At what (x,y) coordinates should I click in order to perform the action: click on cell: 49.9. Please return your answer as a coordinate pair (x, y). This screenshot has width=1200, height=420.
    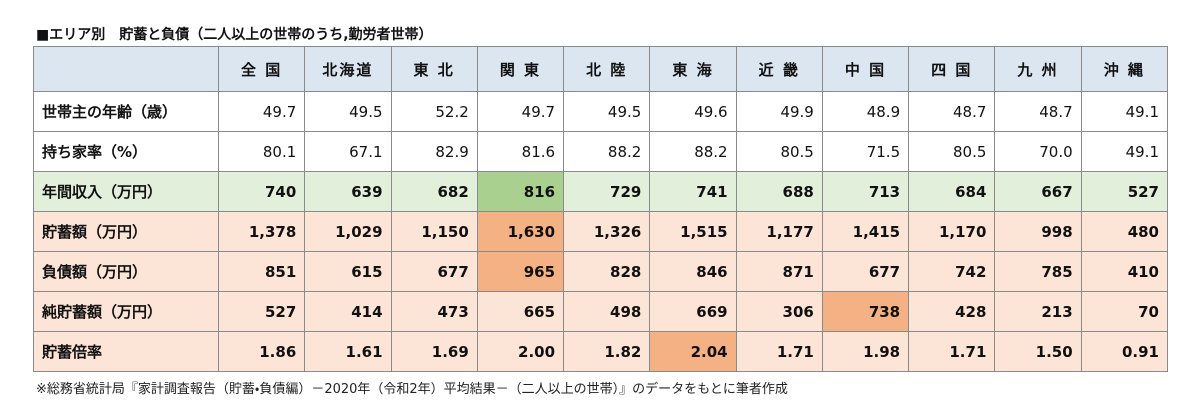
    Looking at the image, I should click on (779, 111).